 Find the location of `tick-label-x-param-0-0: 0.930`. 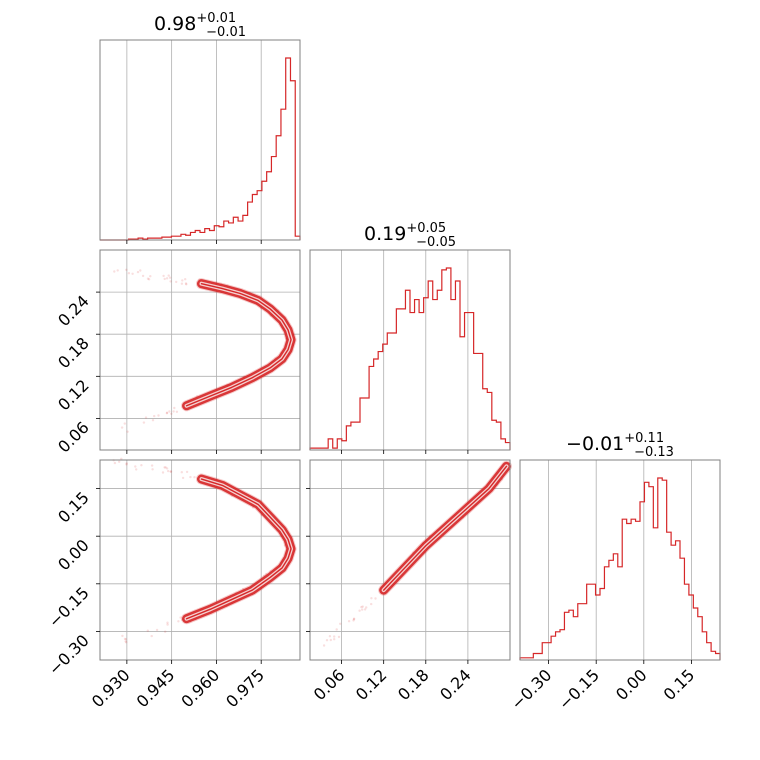

tick-label-x-param-0-0: 0.930 is located at coordinates (111, 688).